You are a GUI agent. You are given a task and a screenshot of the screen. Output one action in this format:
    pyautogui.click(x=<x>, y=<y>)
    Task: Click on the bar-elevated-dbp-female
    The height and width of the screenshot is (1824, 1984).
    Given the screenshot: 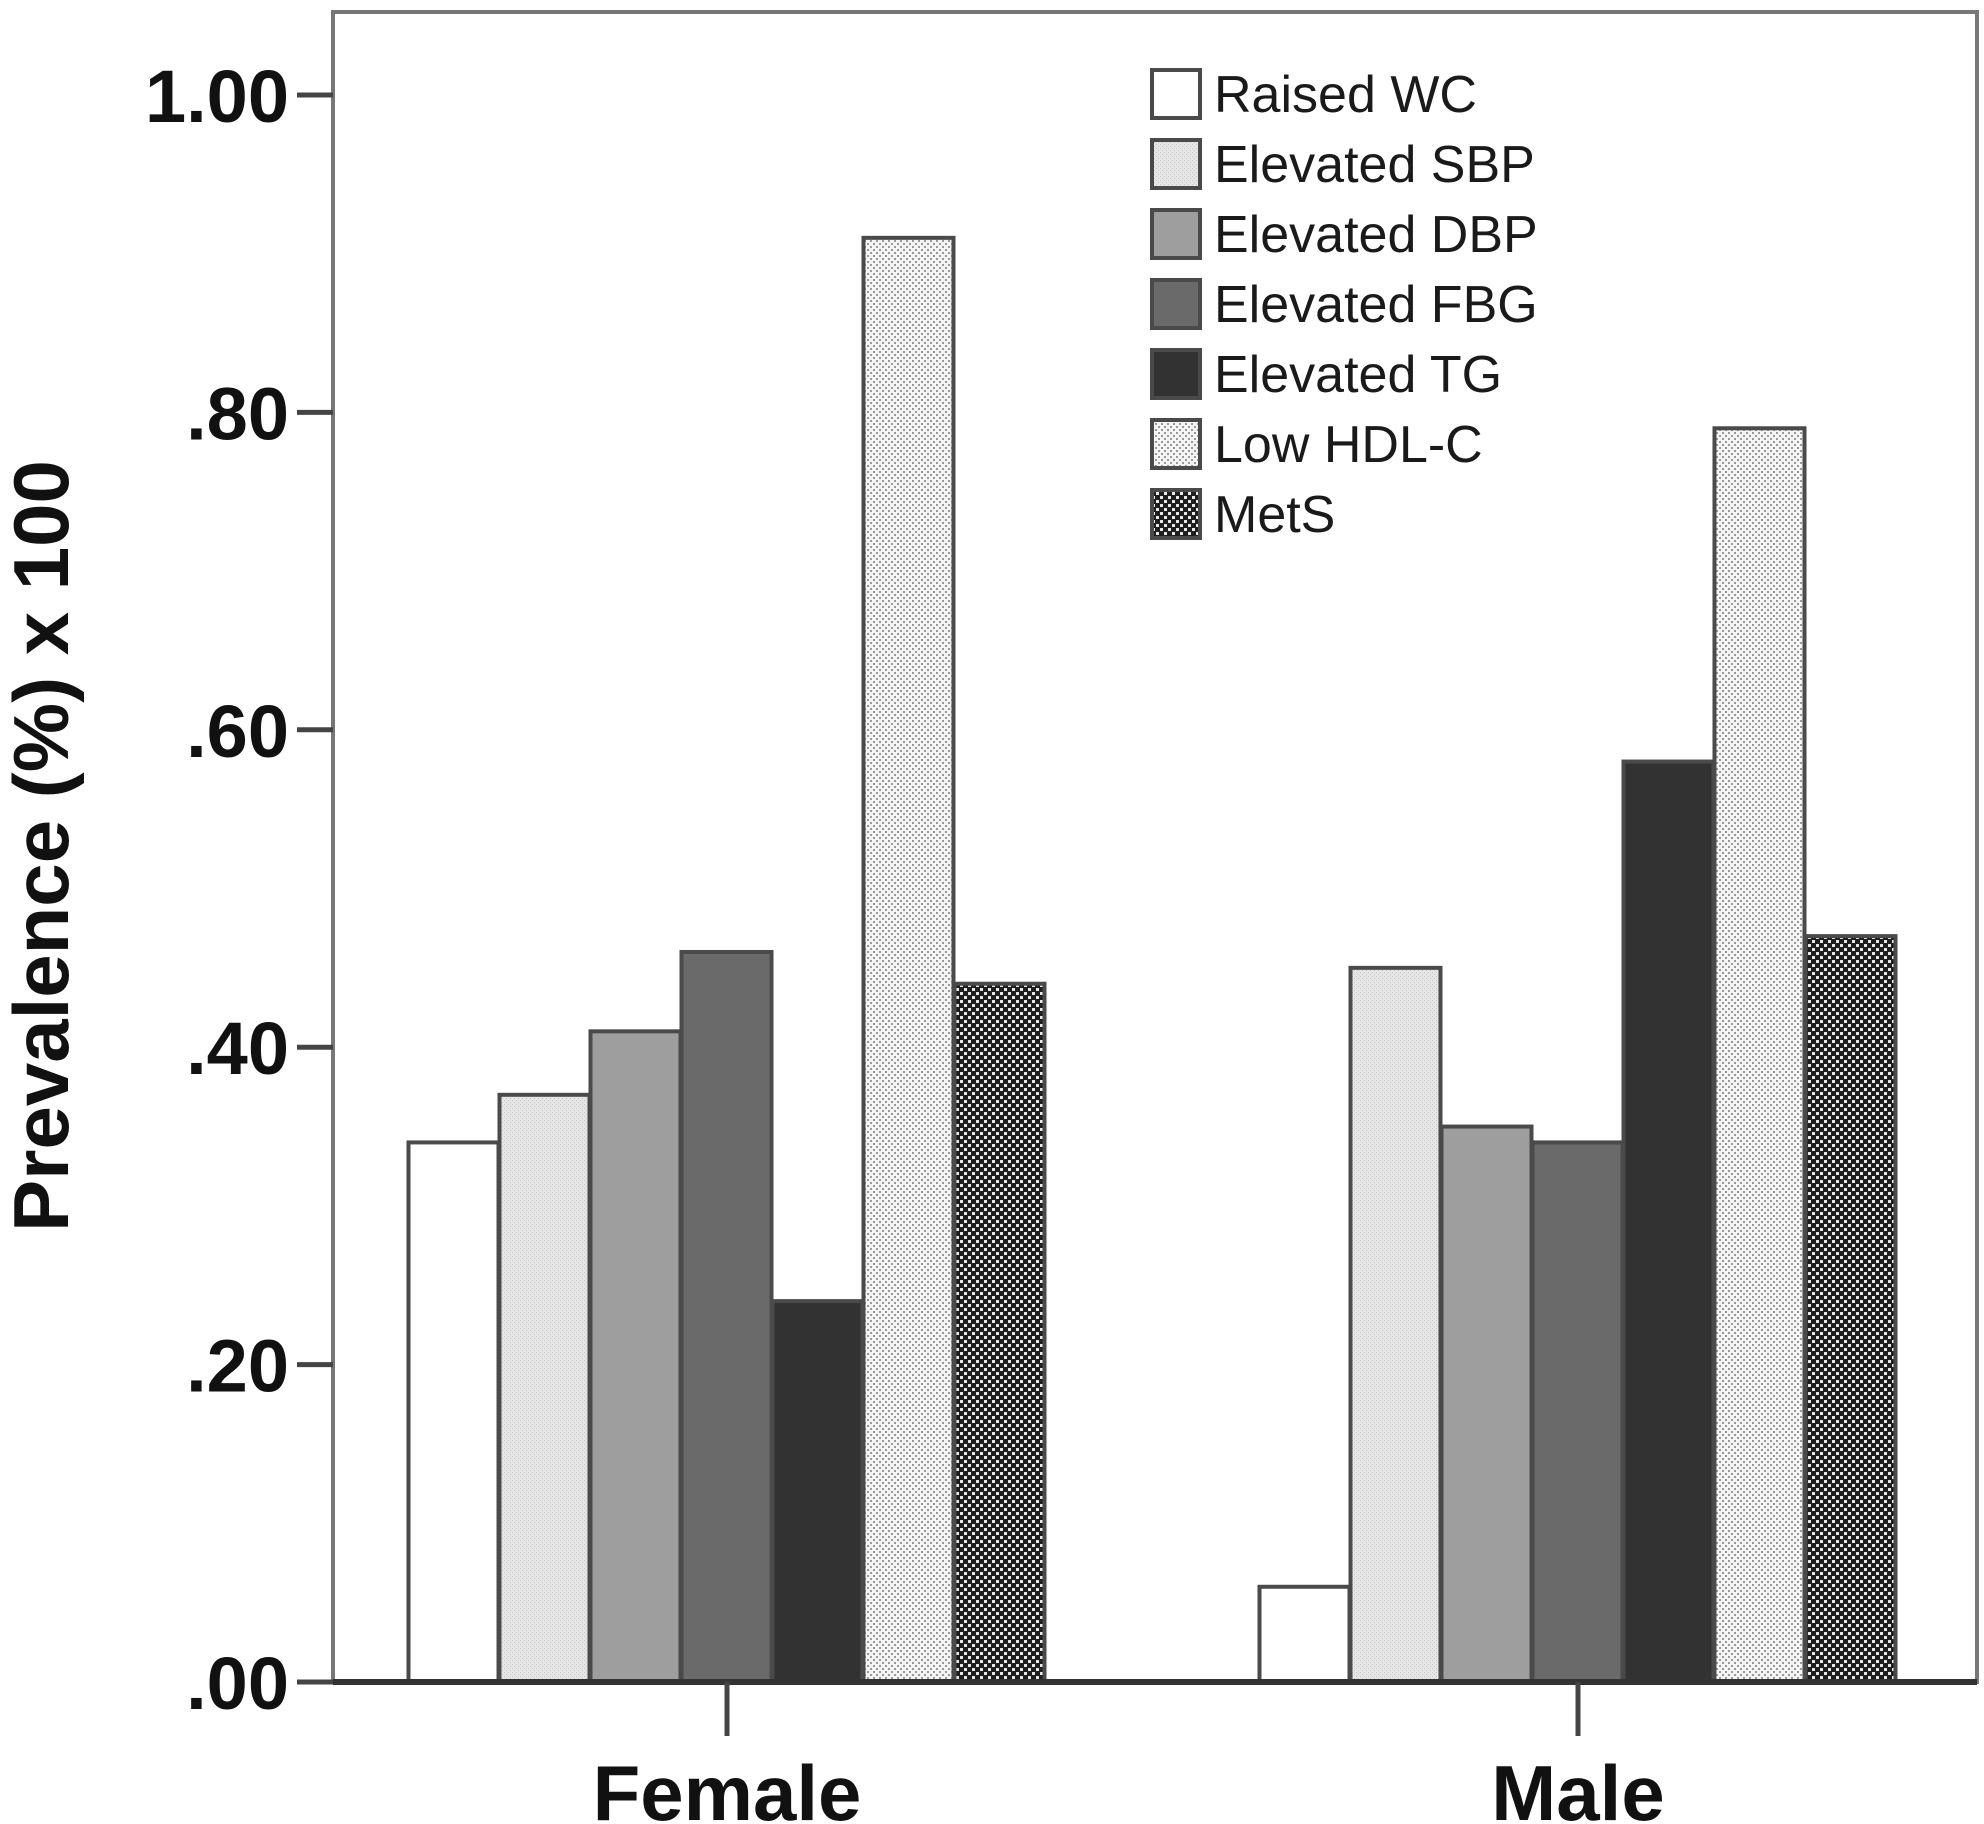 What is the action you would take?
    pyautogui.click(x=635, y=1356)
    